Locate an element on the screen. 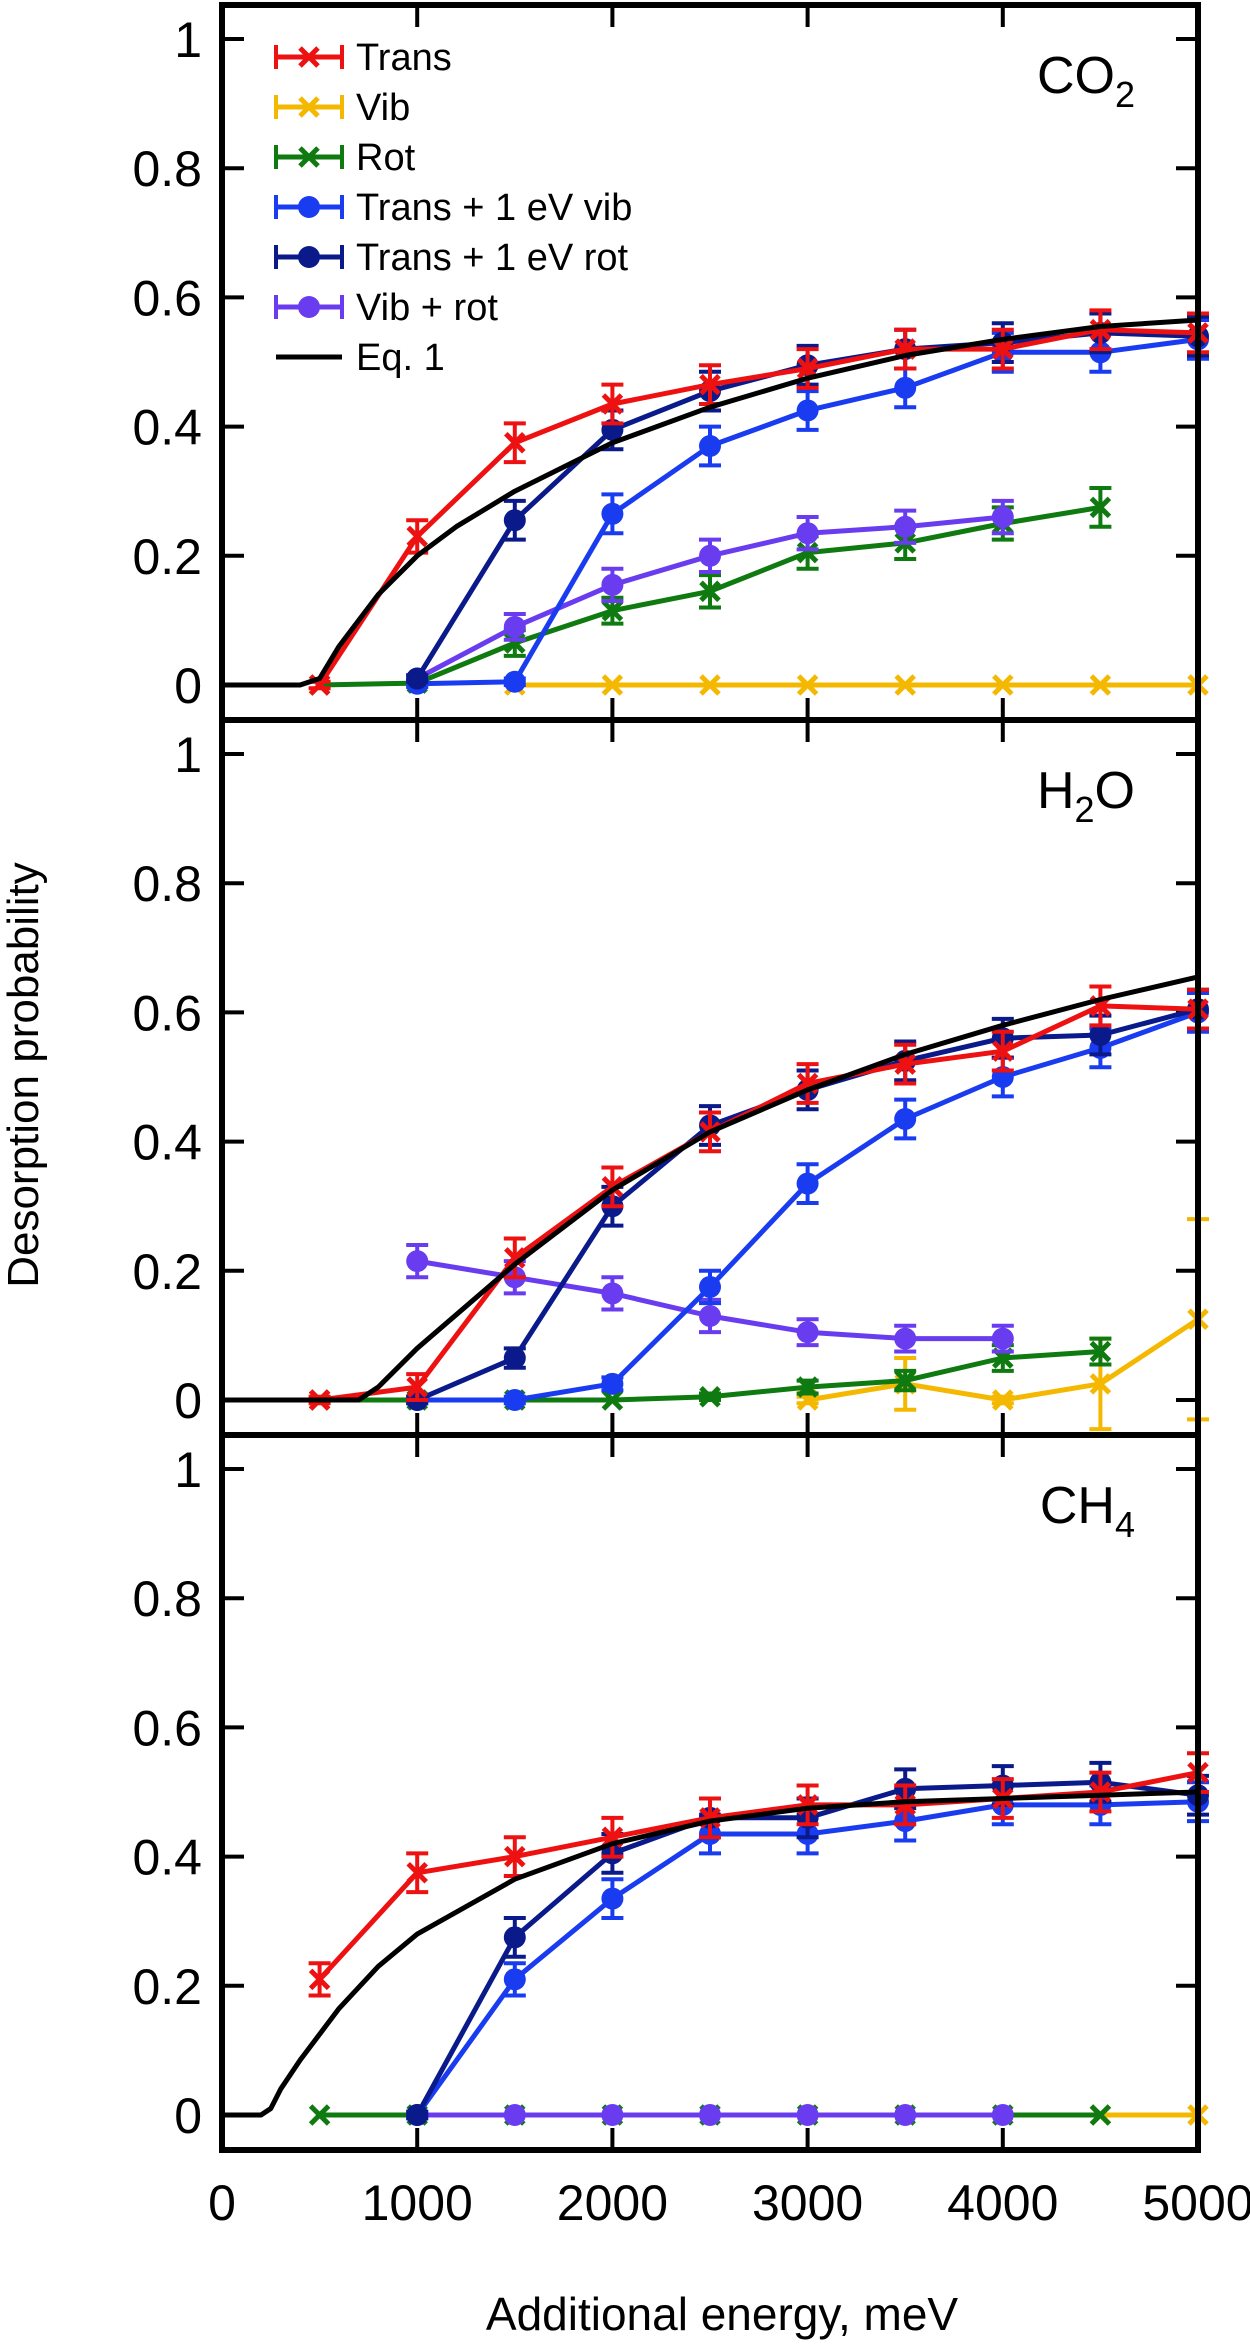 The width and height of the screenshot is (1250, 2351). legend-entry-eq: Eq. 1 is located at coordinates (360, 358).